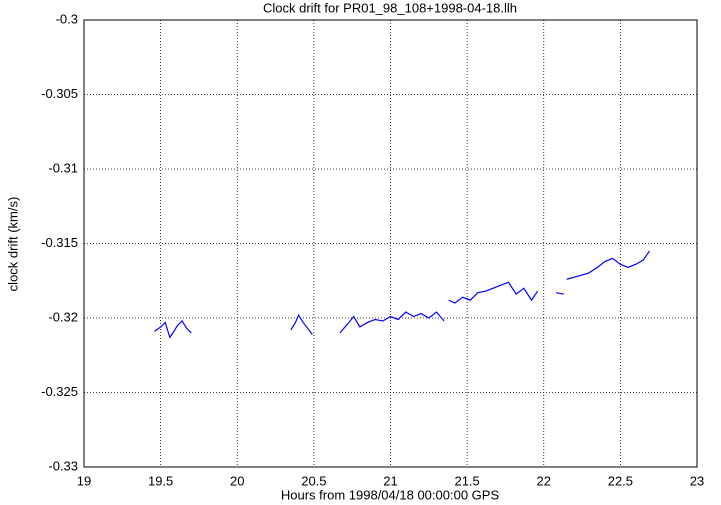 Image resolution: width=721 pixels, height=505 pixels. Describe the element at coordinates (697, 480) in the screenshot. I see `x-tick-label: 23` at that location.